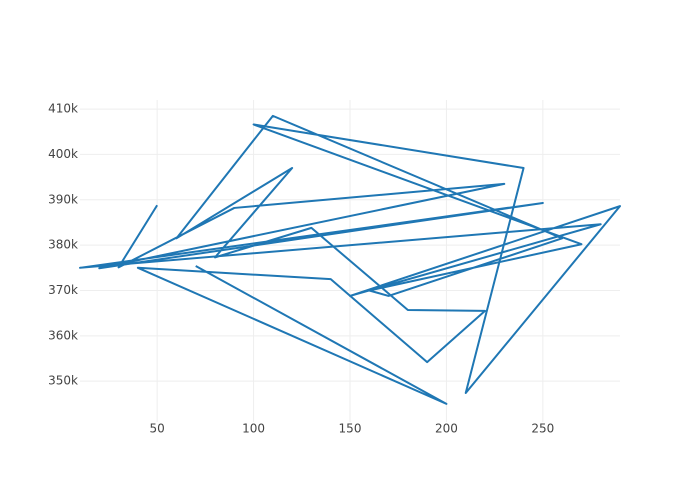 The height and width of the screenshot is (500, 700). Describe the element at coordinates (446, 429) in the screenshot. I see `x-tick-label: 200` at that location.